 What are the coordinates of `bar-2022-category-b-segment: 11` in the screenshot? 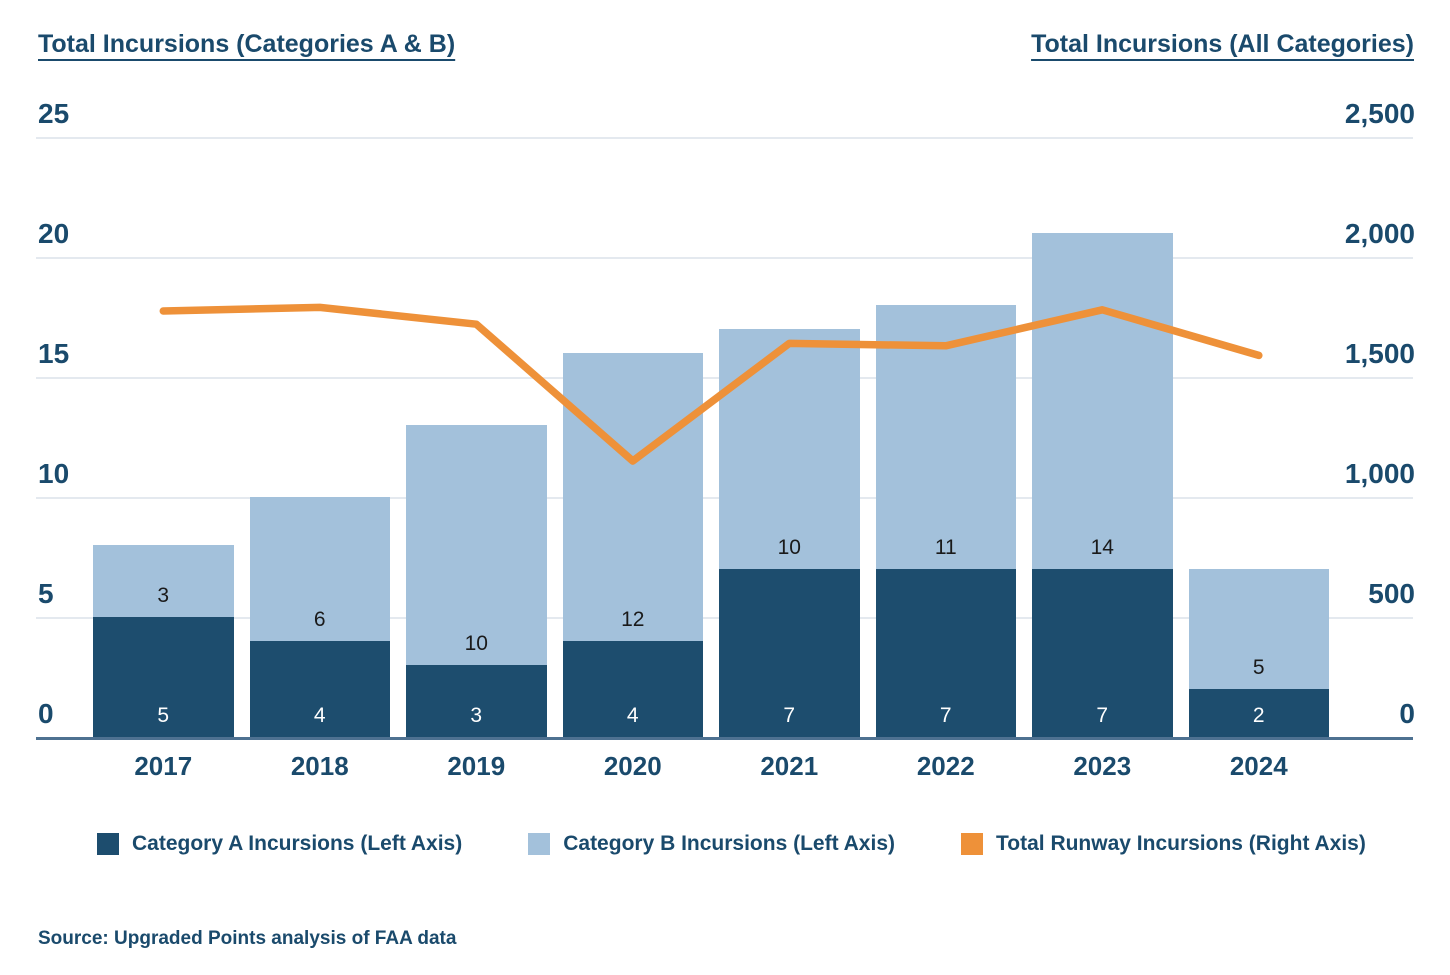 It's located at (945, 437).